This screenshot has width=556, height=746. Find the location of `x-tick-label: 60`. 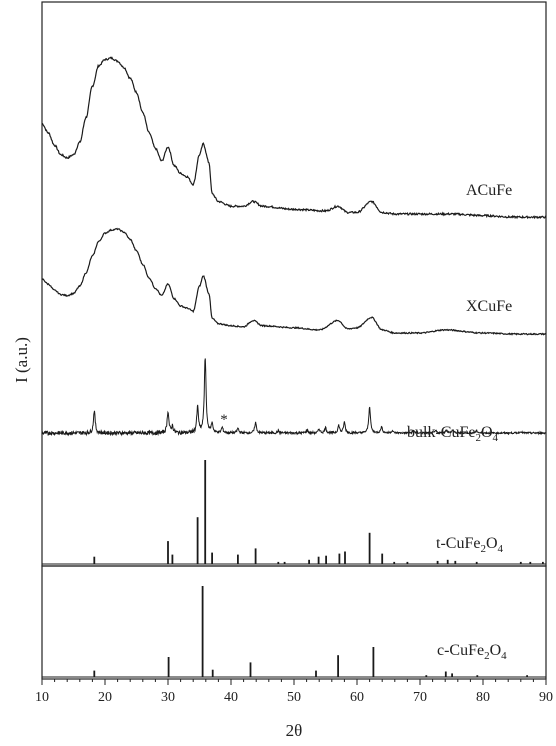

x-tick-label: 60 is located at coordinates (357, 697).